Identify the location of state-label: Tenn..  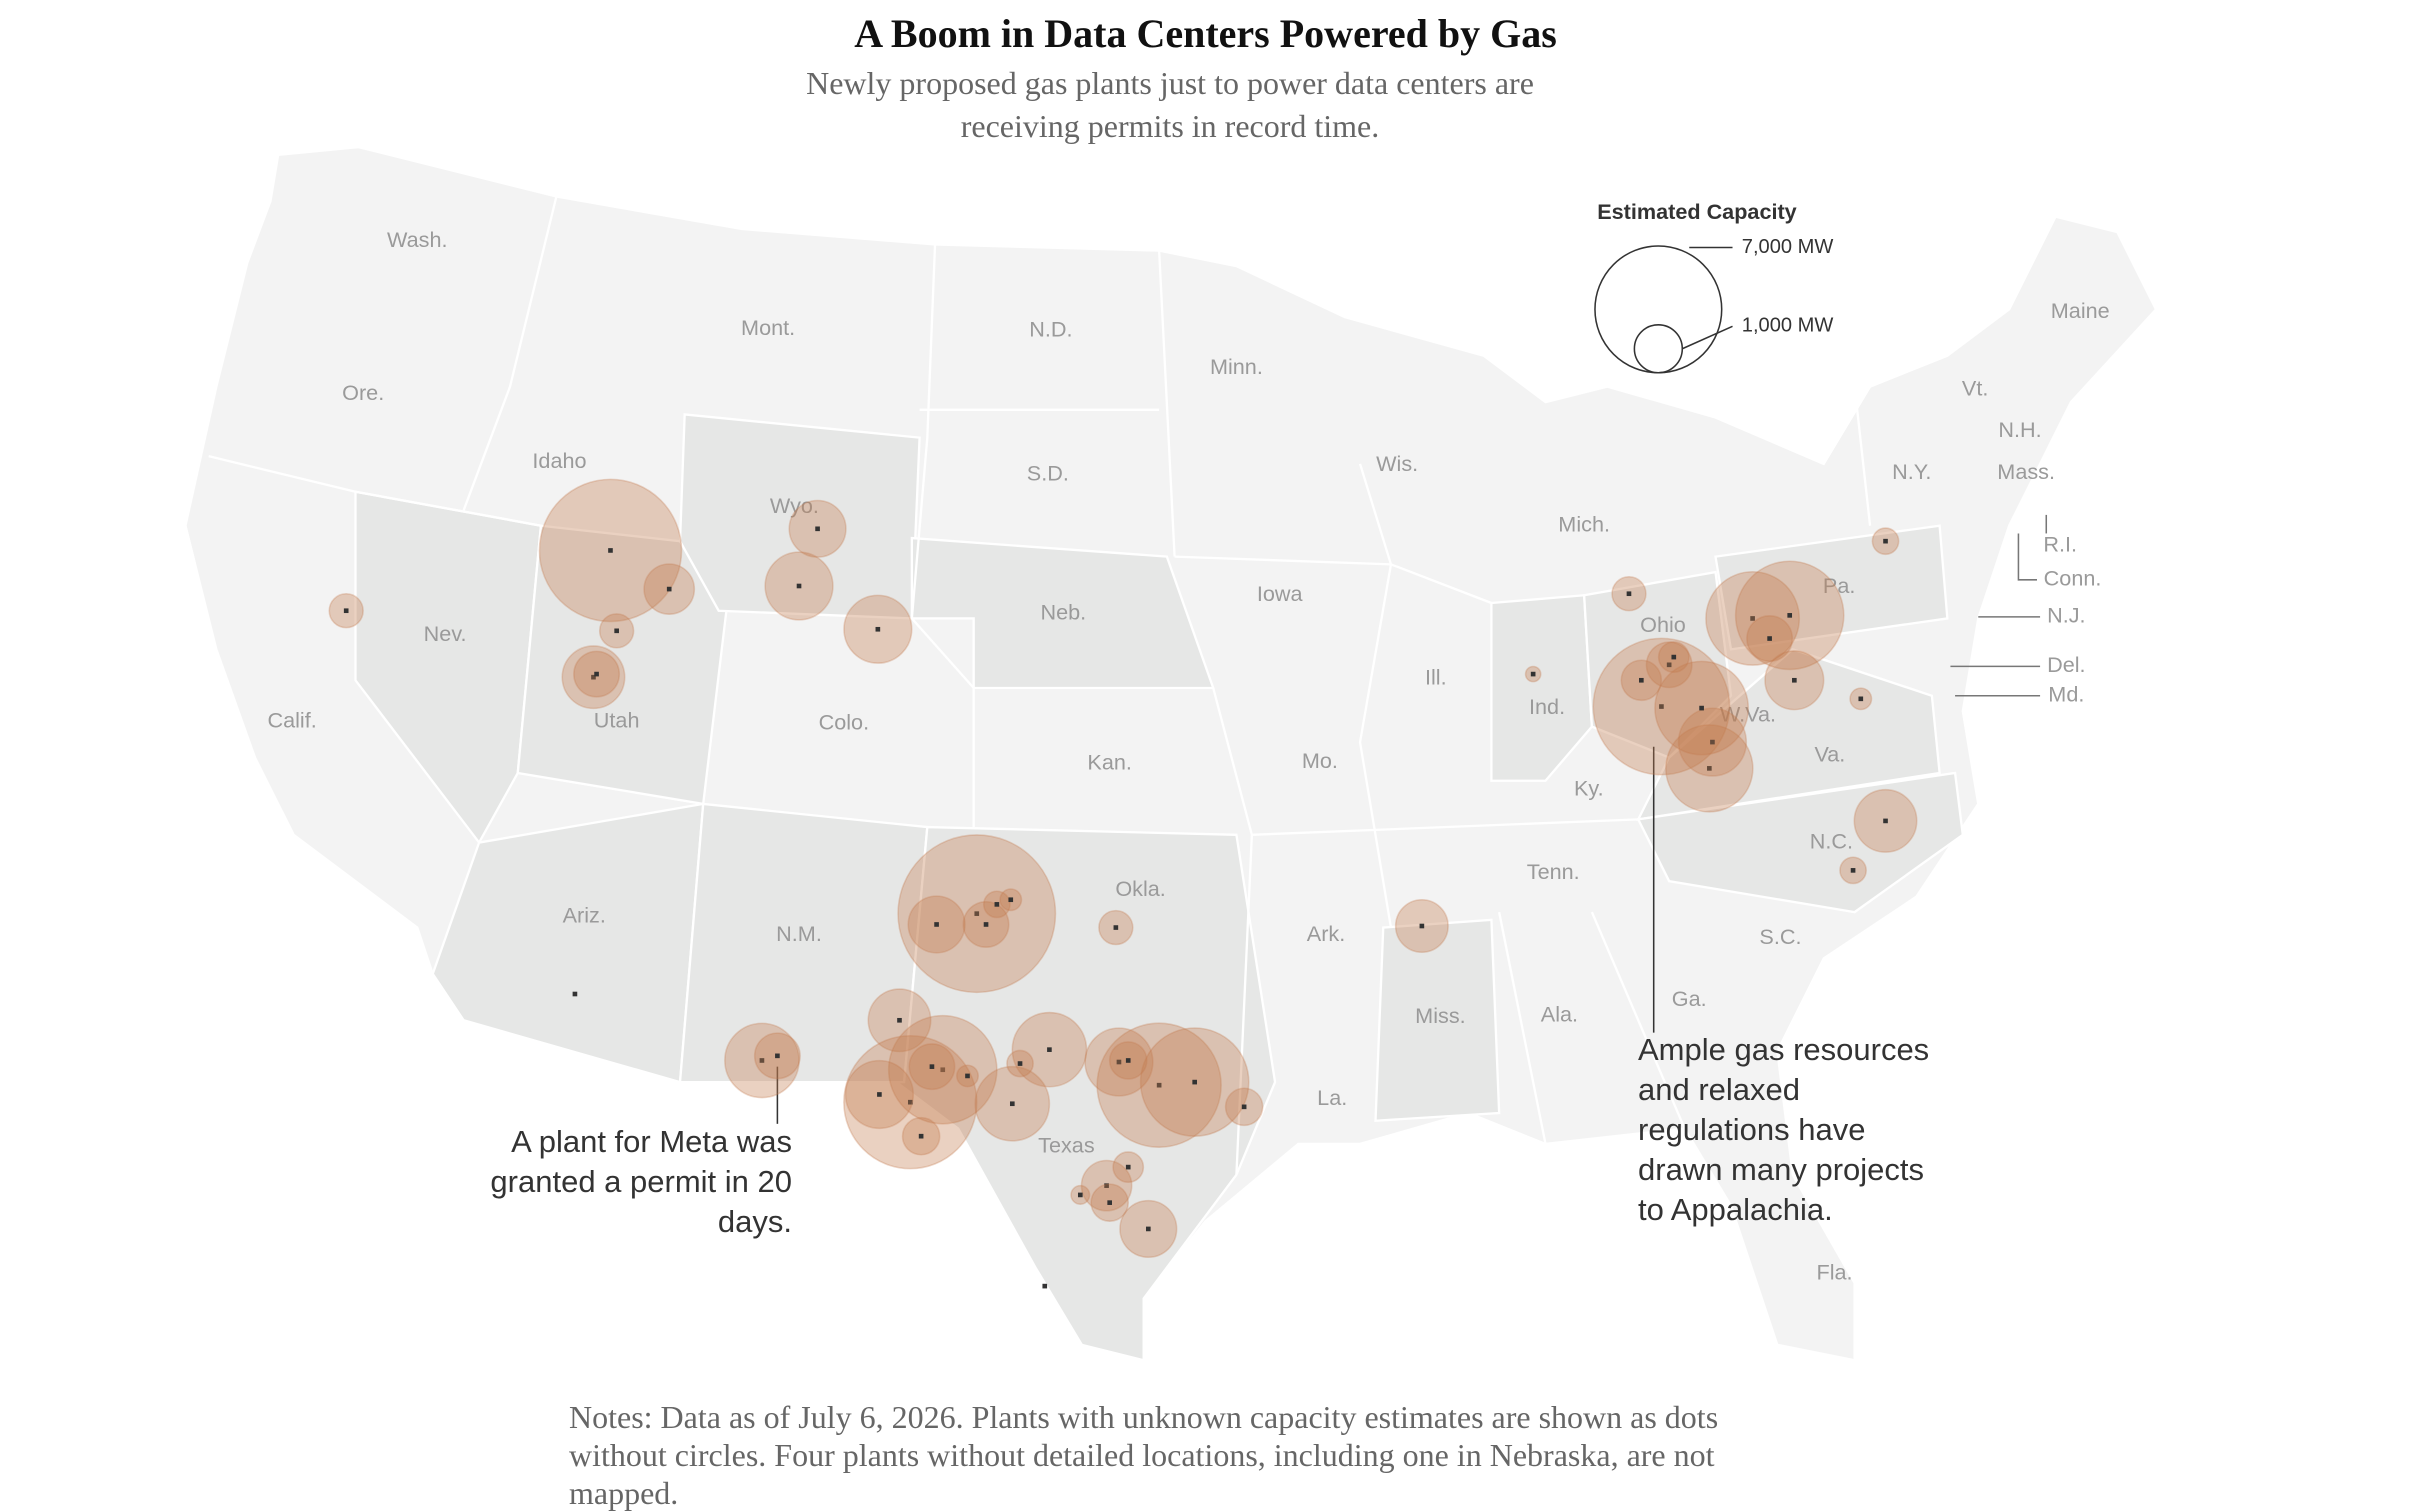
(1553, 871).